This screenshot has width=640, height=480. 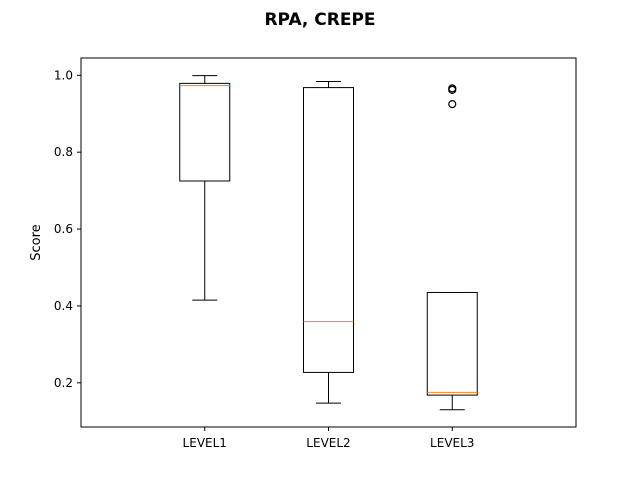 What do you see at coordinates (205, 132) in the screenshot?
I see `box-level1` at bounding box center [205, 132].